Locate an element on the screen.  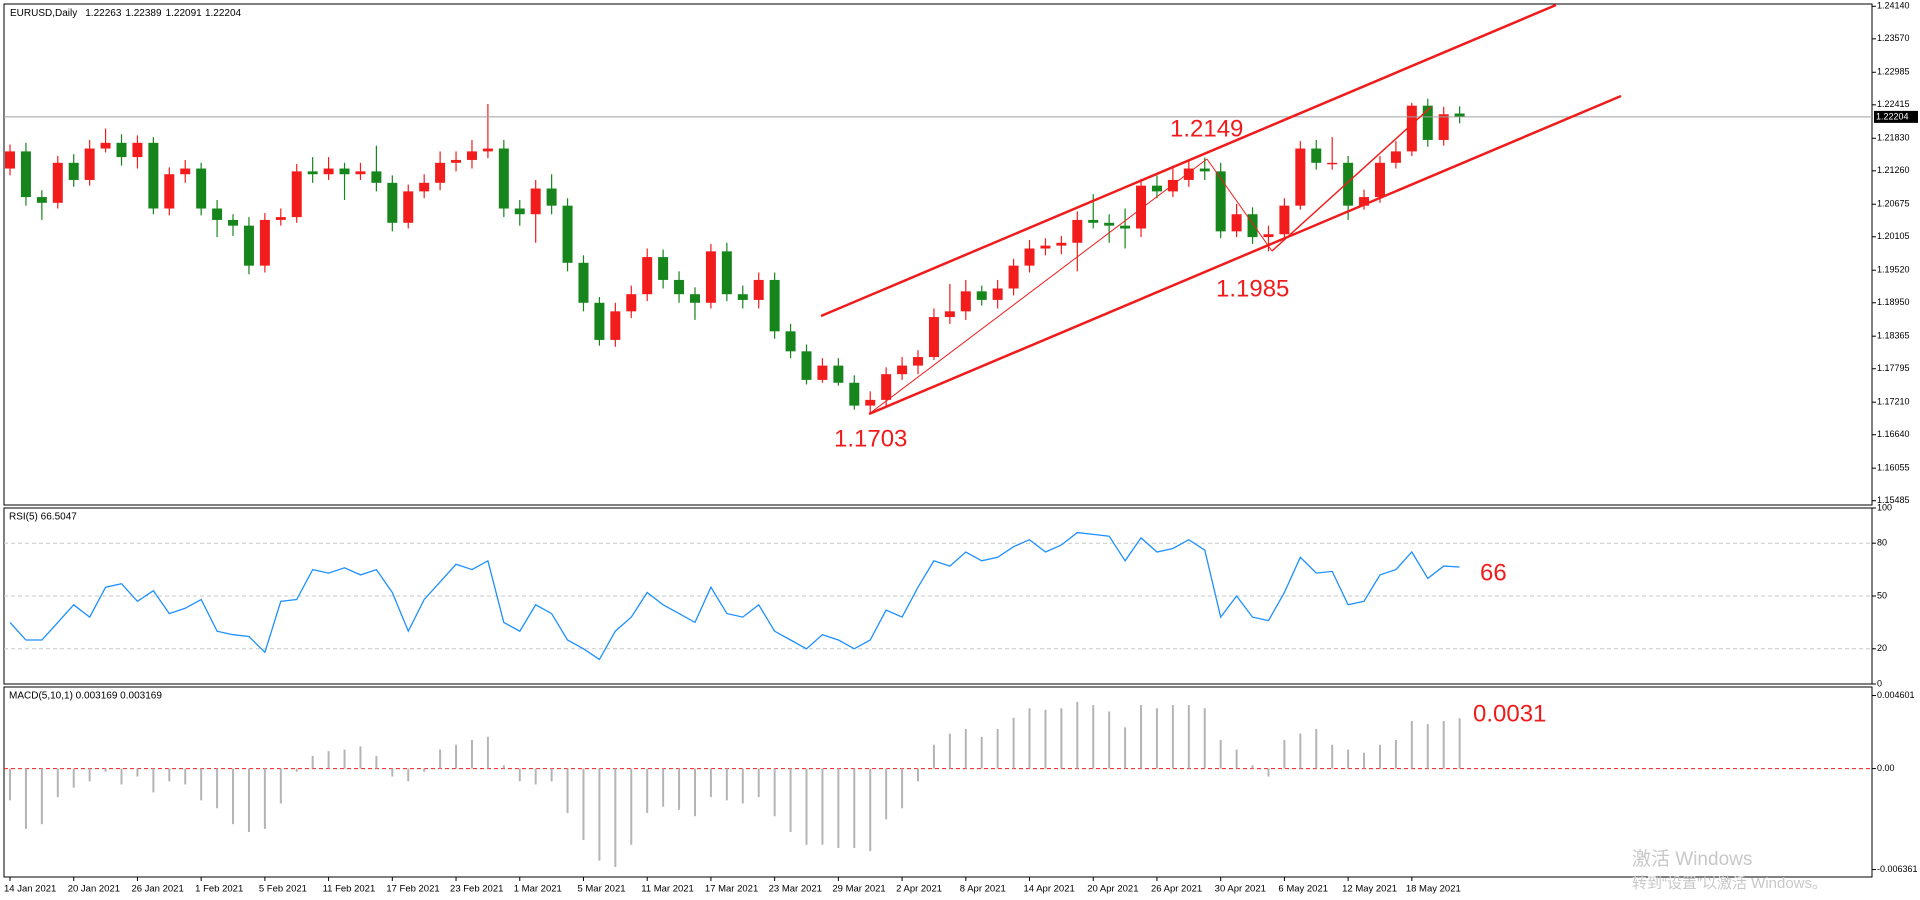
annotation: 1.1985 is located at coordinates (1252, 288).